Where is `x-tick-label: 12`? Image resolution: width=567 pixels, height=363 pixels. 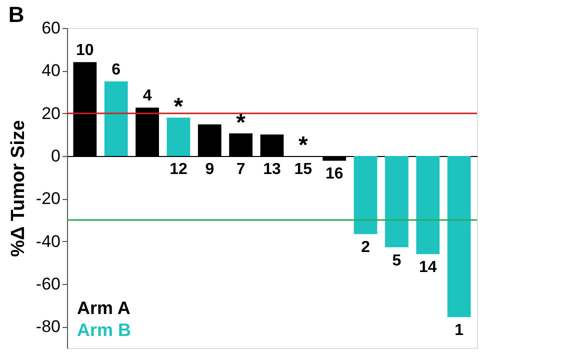
x-tick-label: 12 is located at coordinates (179, 169).